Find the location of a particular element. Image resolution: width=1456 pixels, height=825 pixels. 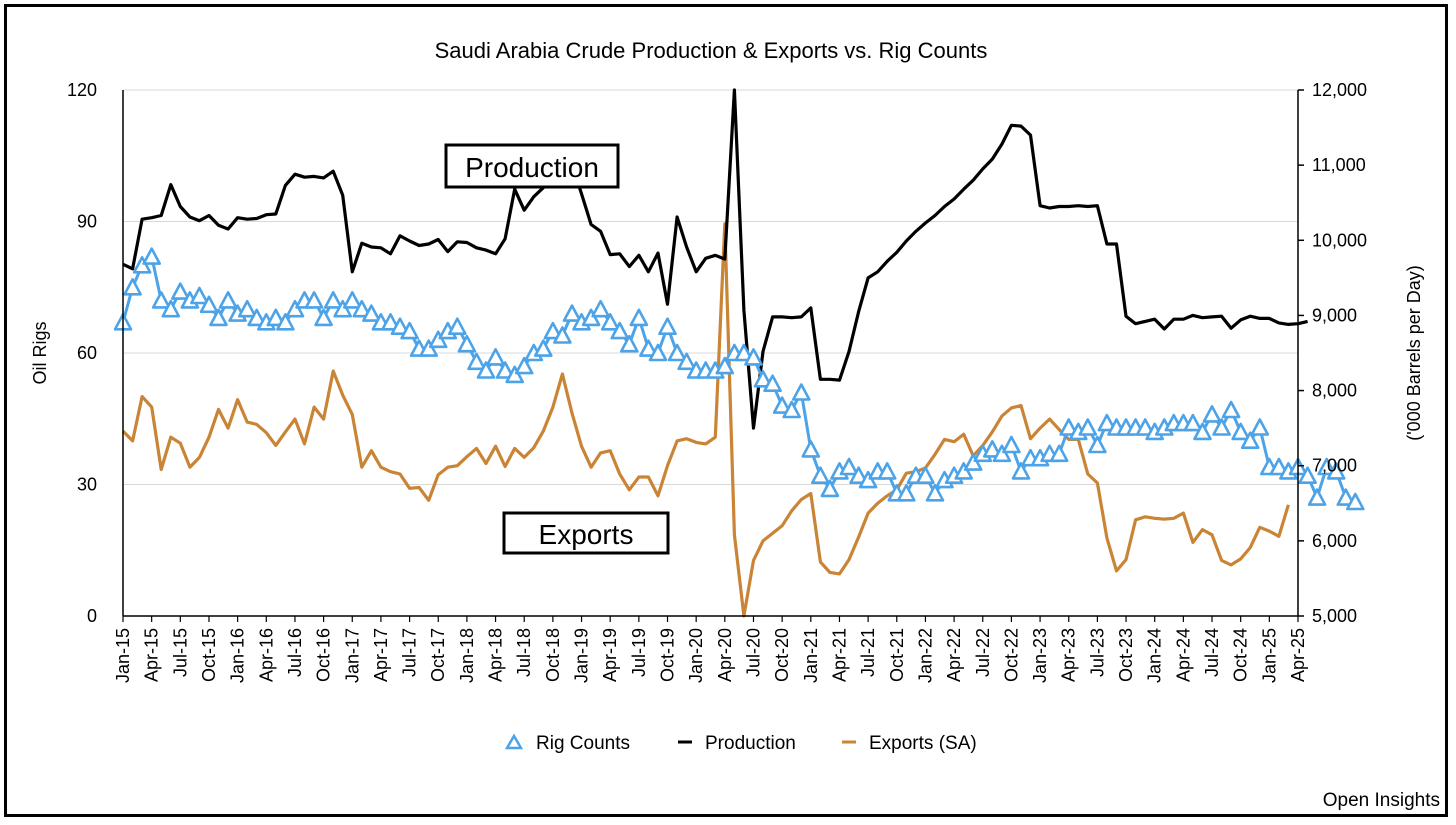

callout-exports: Exports is located at coordinates (586, 533).